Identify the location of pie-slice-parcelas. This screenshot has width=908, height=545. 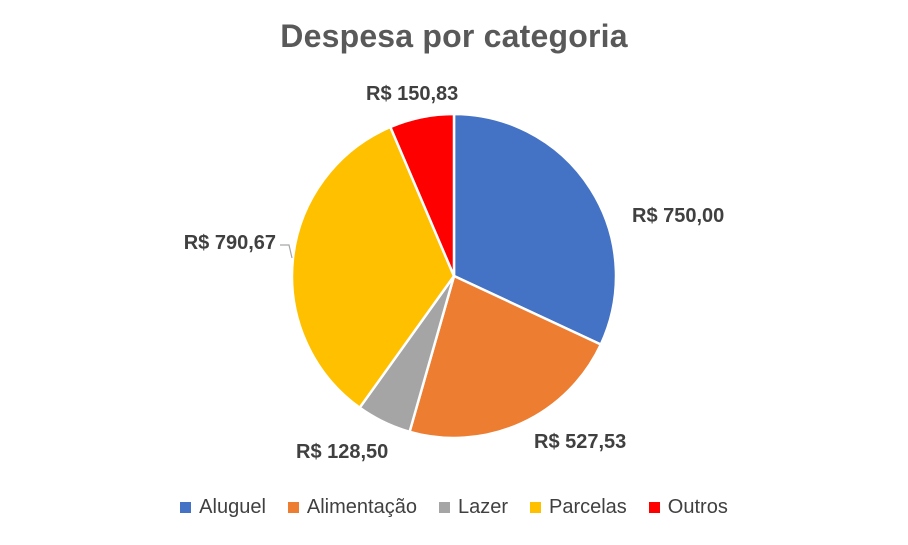
(373, 267).